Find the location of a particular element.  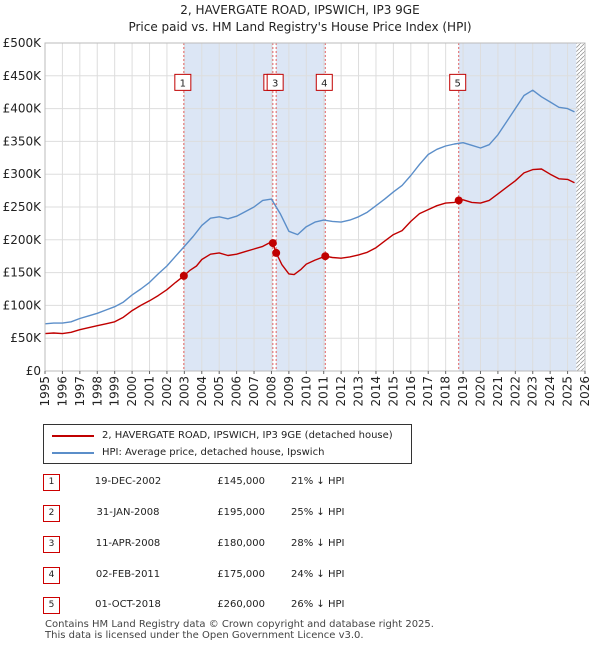

x-tick-label: 2020 is located at coordinates (480, 391).